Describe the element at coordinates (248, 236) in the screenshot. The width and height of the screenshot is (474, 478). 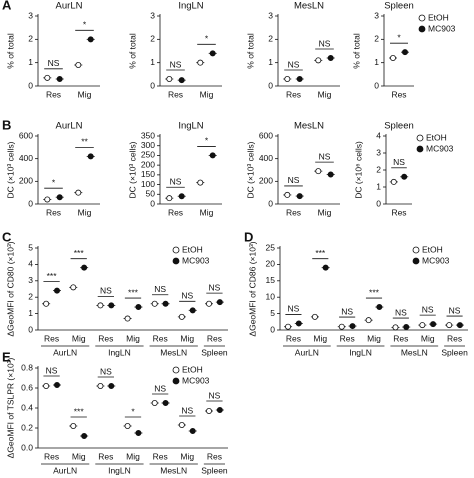
I see `panel-letter: D` at that location.